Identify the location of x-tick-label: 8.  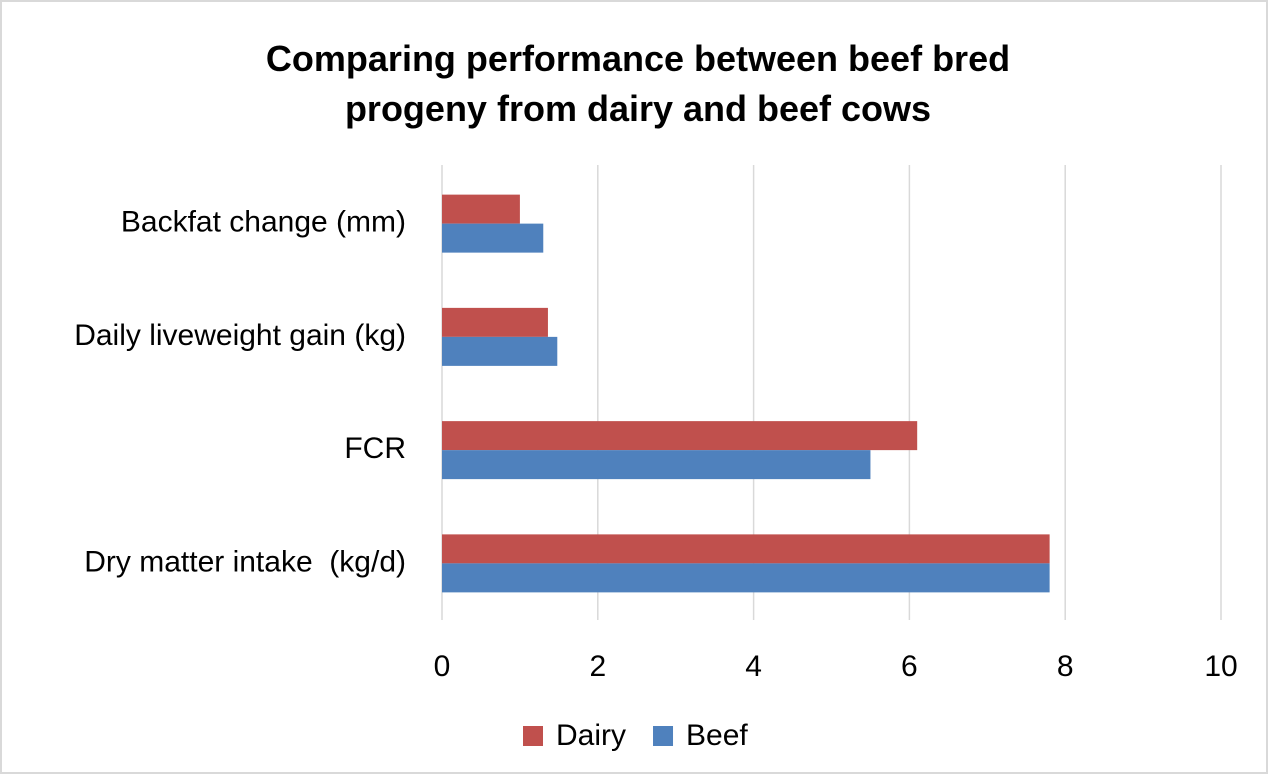
(1065, 666).